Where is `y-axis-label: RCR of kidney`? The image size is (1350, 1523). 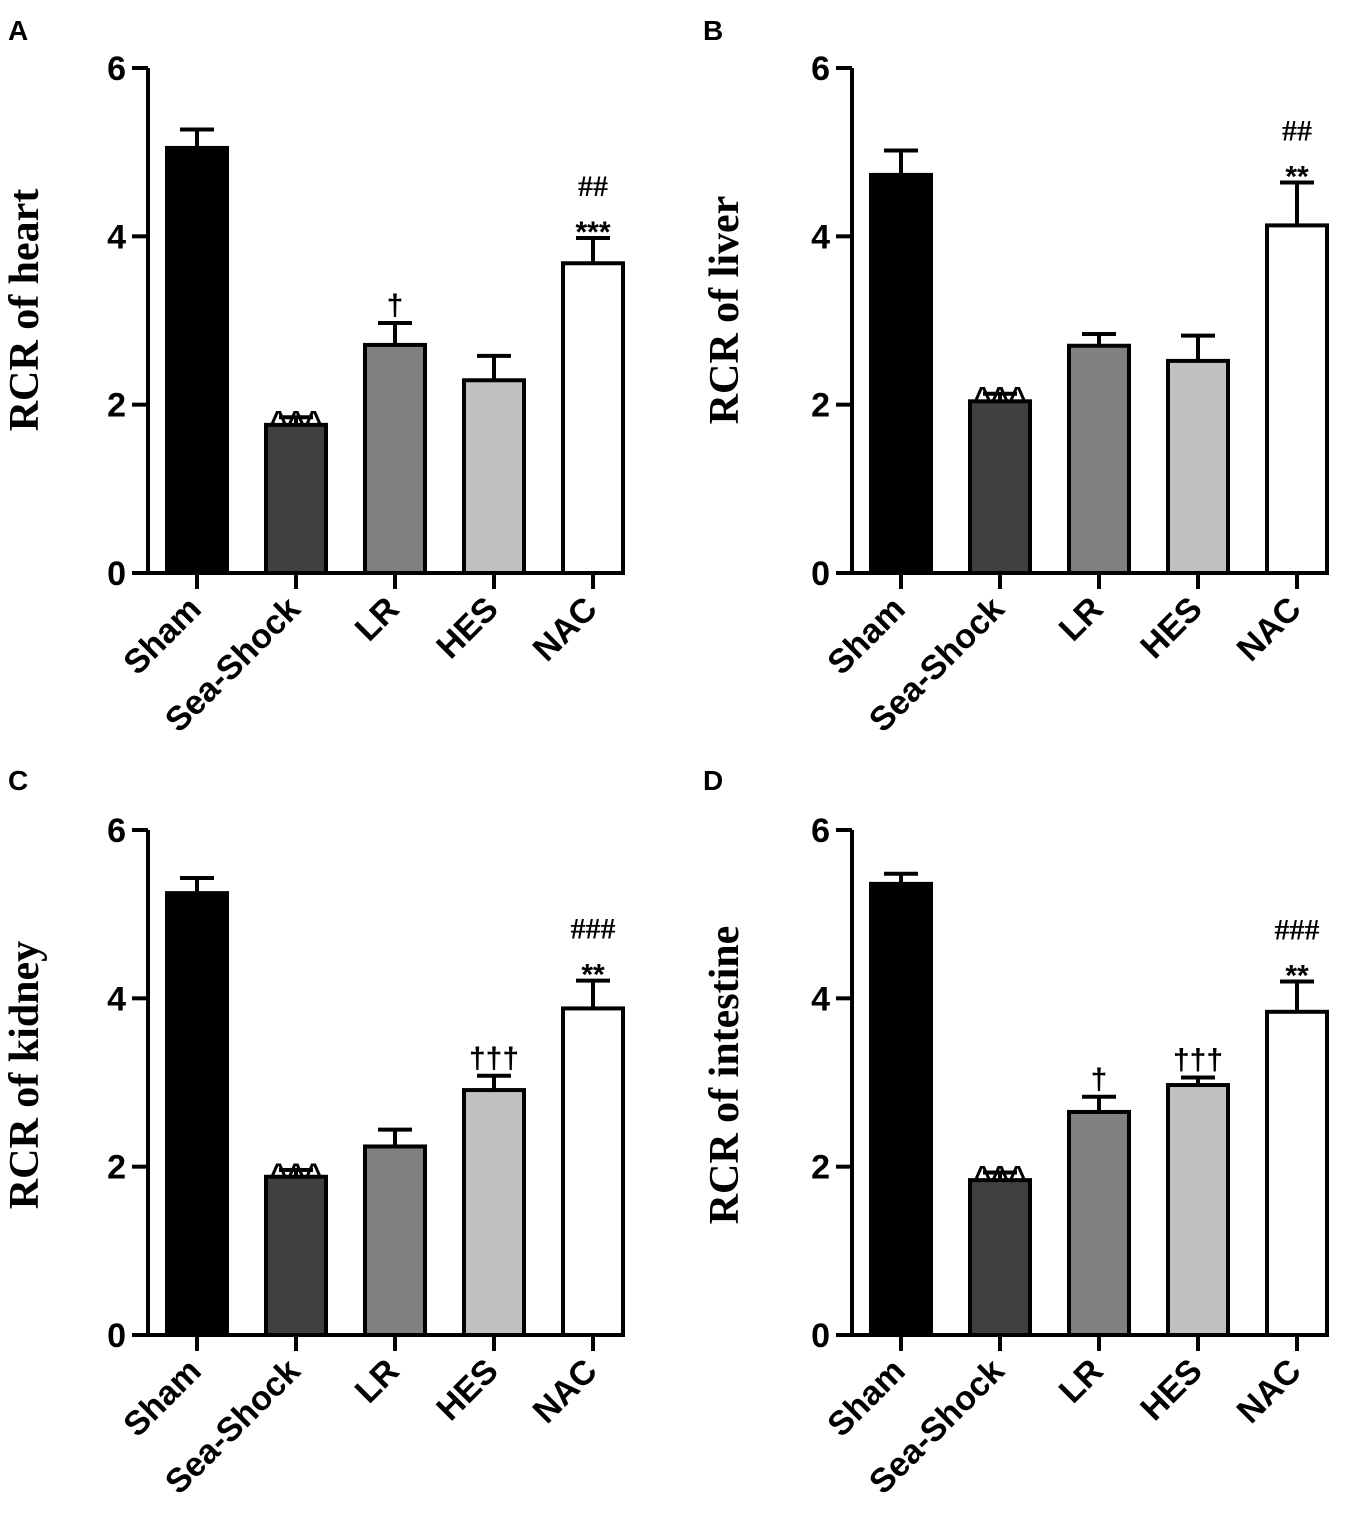 y-axis-label: RCR of kidney is located at coordinates (25, 1075).